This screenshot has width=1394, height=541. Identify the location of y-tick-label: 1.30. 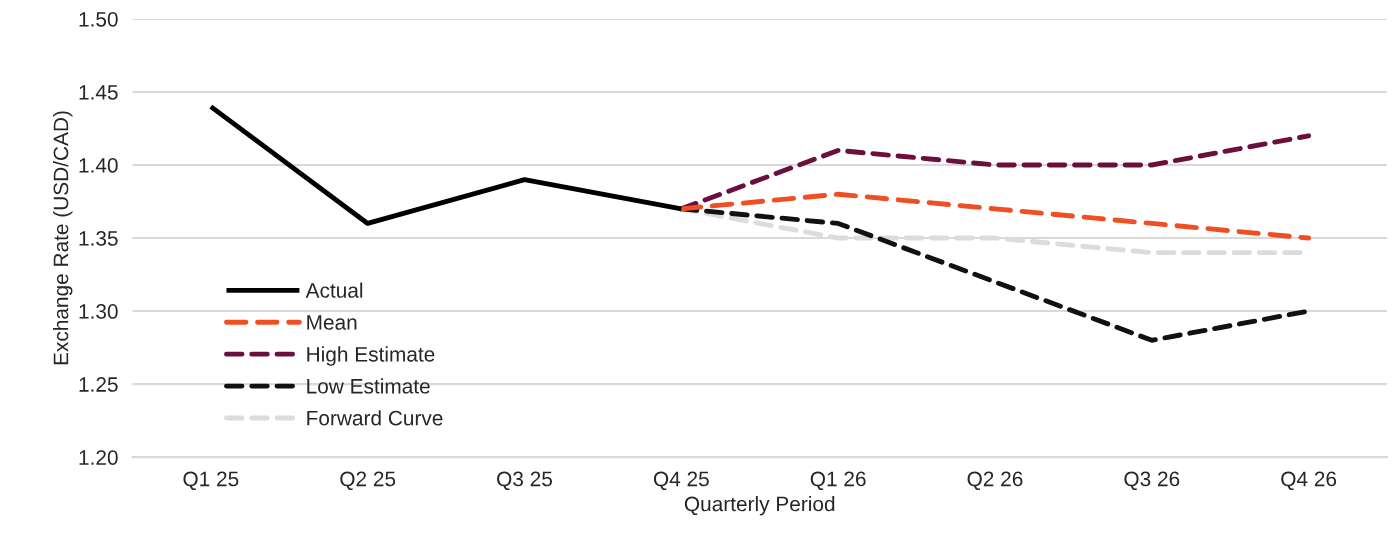
(98, 311).